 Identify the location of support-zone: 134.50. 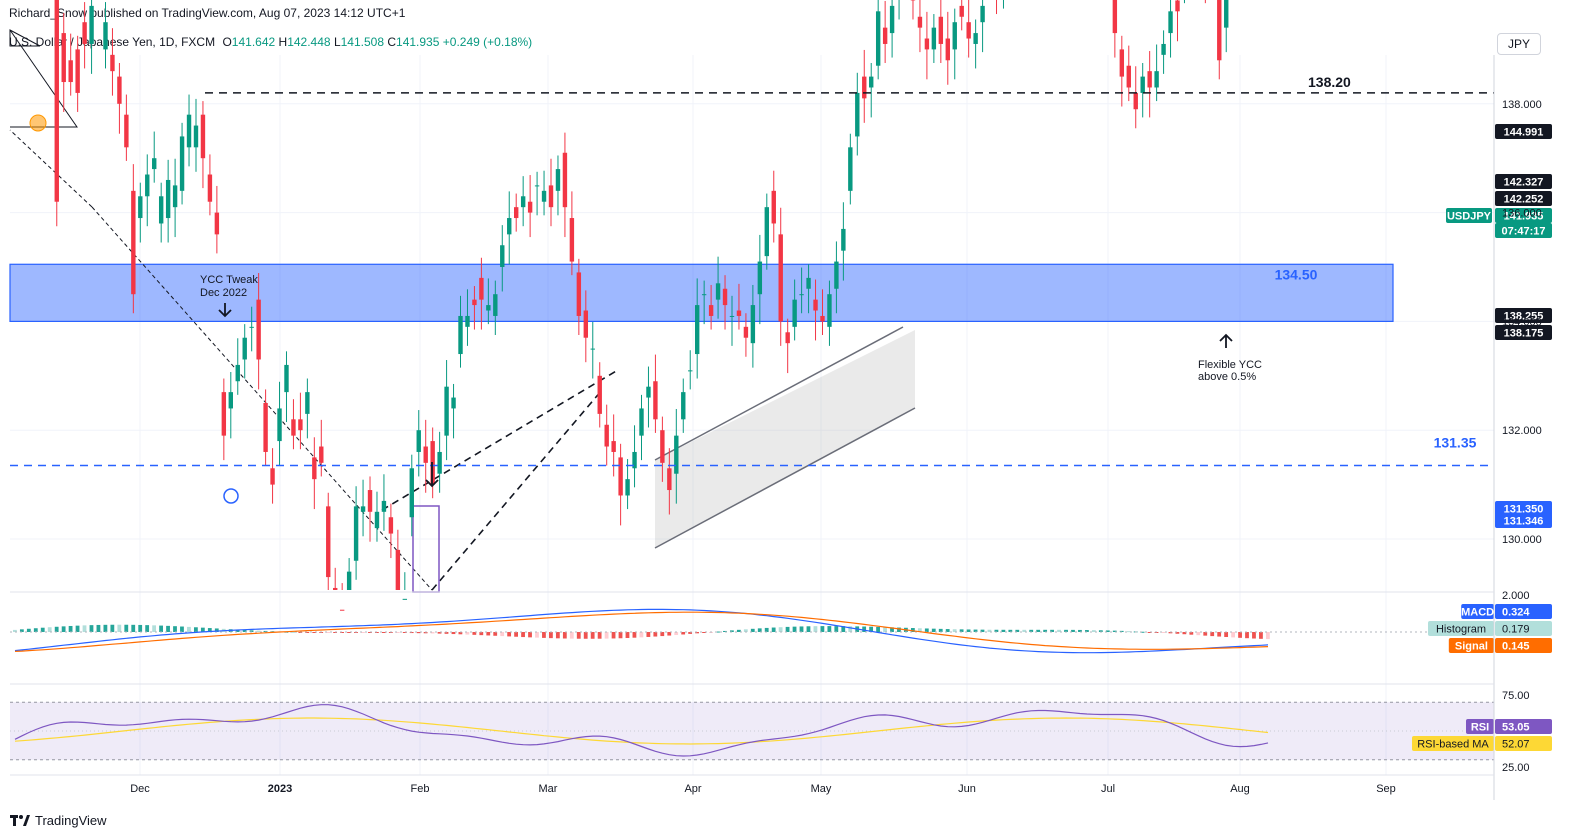
(701, 292).